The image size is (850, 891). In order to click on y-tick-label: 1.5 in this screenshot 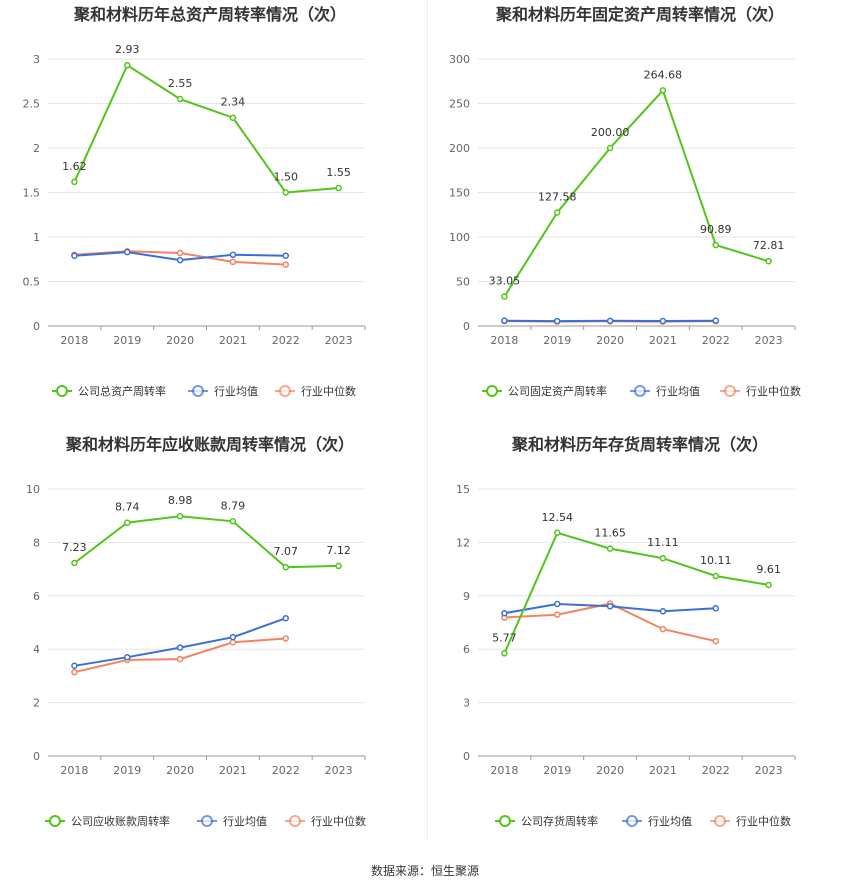, I will do `click(32, 193)`.